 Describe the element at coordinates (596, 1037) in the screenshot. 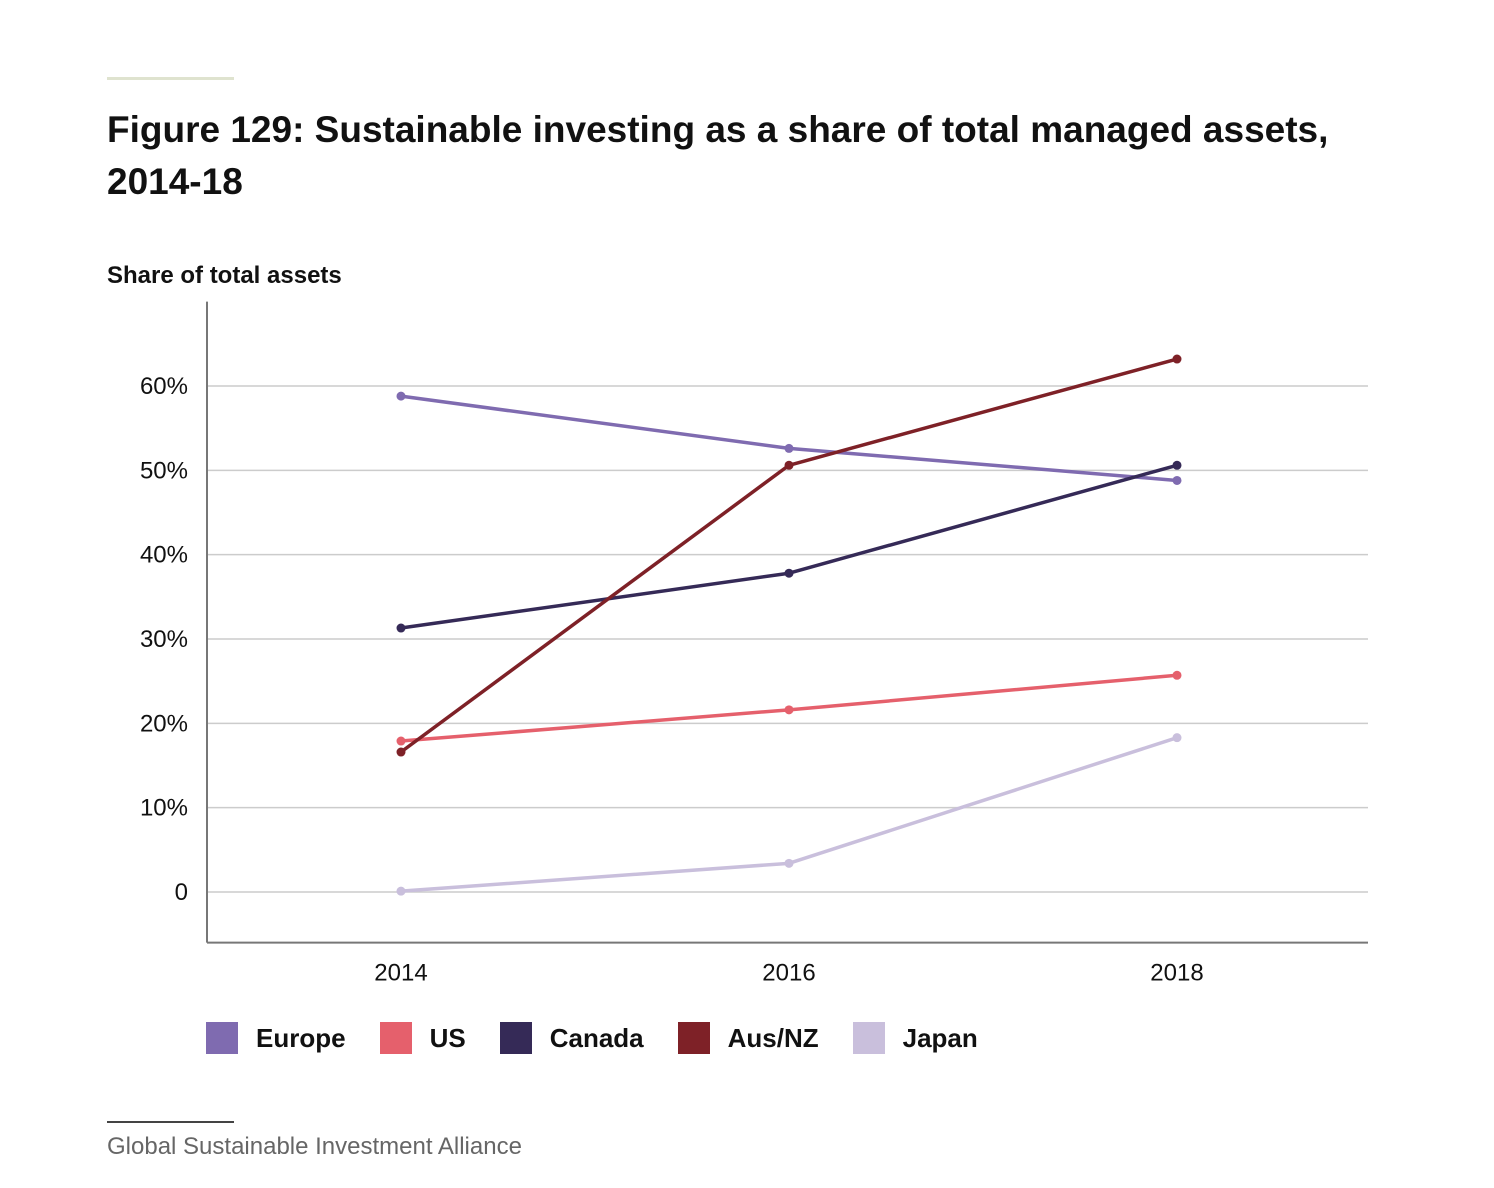

I see `legend-label: Canada` at that location.